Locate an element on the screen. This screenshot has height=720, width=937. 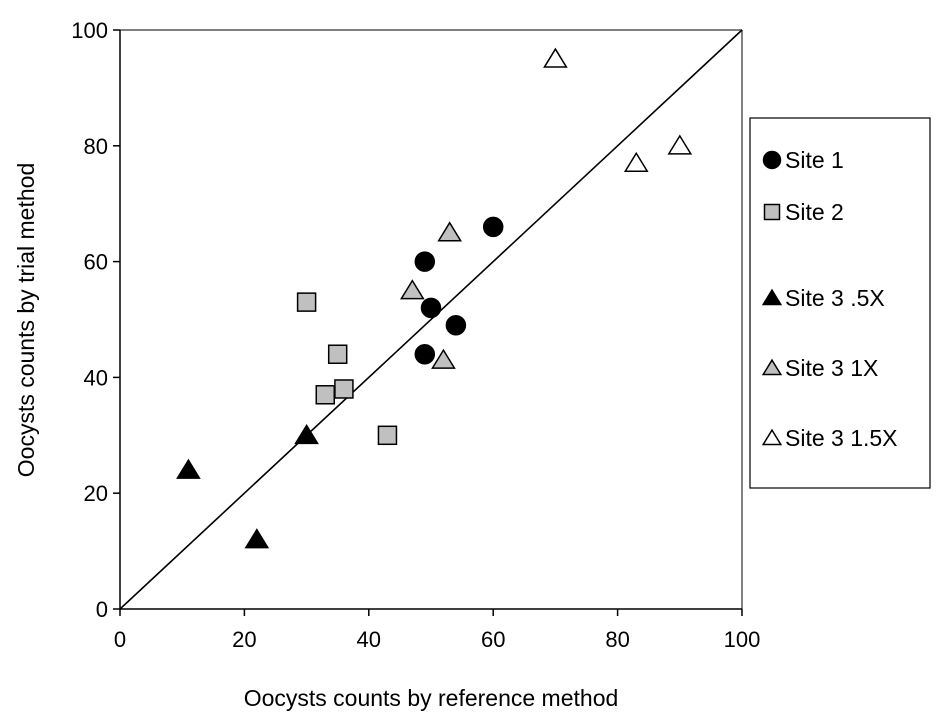
y-tick-label: 40 is located at coordinates (96, 377).